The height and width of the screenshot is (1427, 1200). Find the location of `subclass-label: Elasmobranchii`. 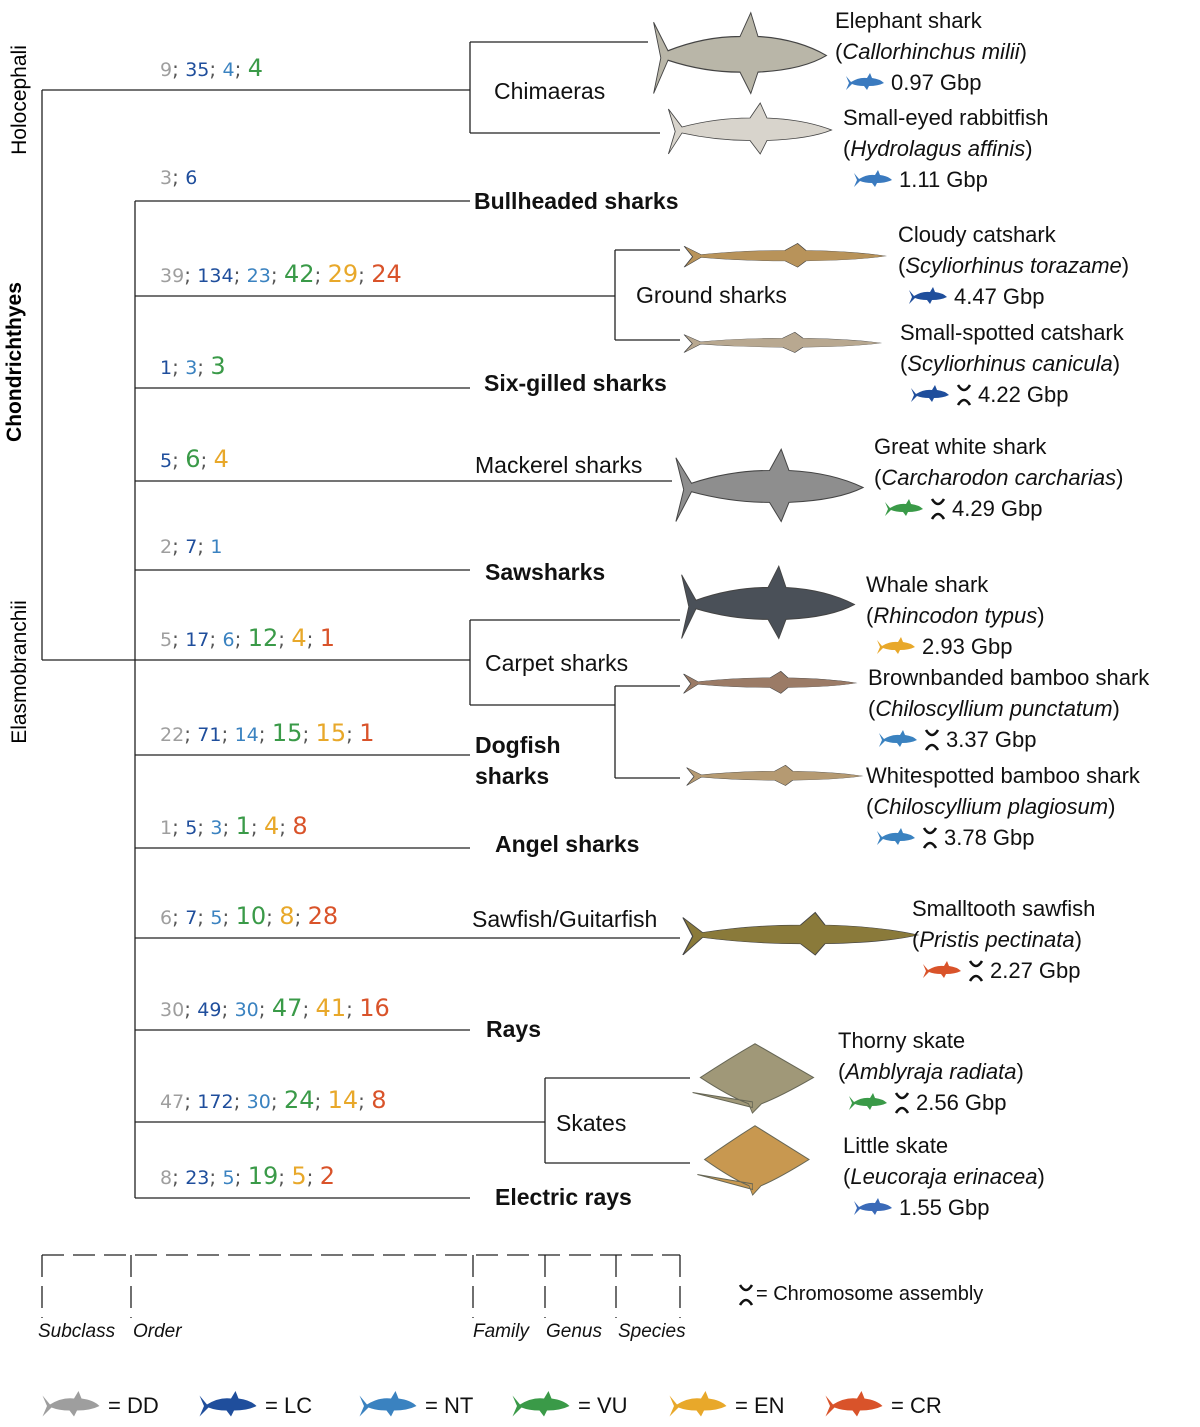

subclass-label: Elasmobranchii is located at coordinates (19, 672).